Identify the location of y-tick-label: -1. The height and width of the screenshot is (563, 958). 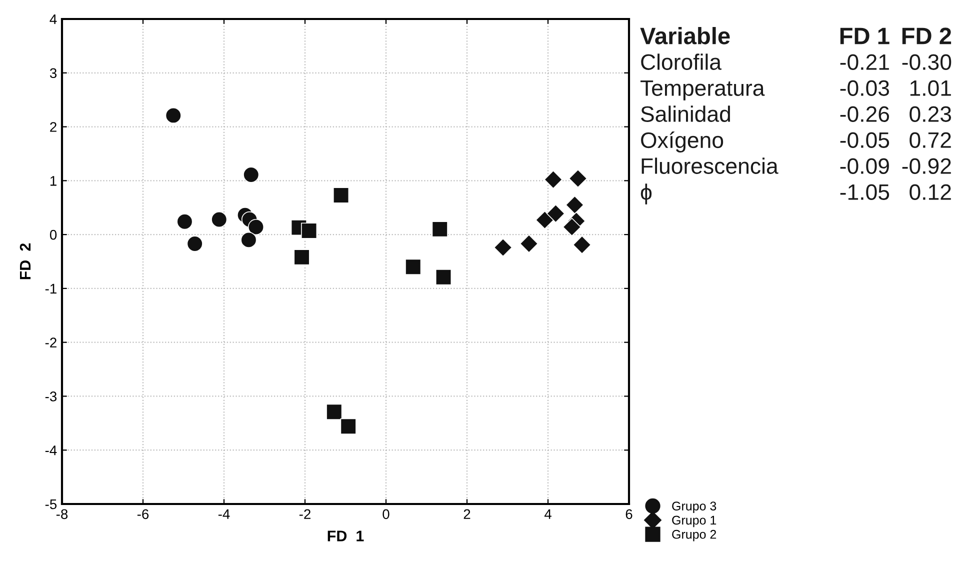
(50, 289).